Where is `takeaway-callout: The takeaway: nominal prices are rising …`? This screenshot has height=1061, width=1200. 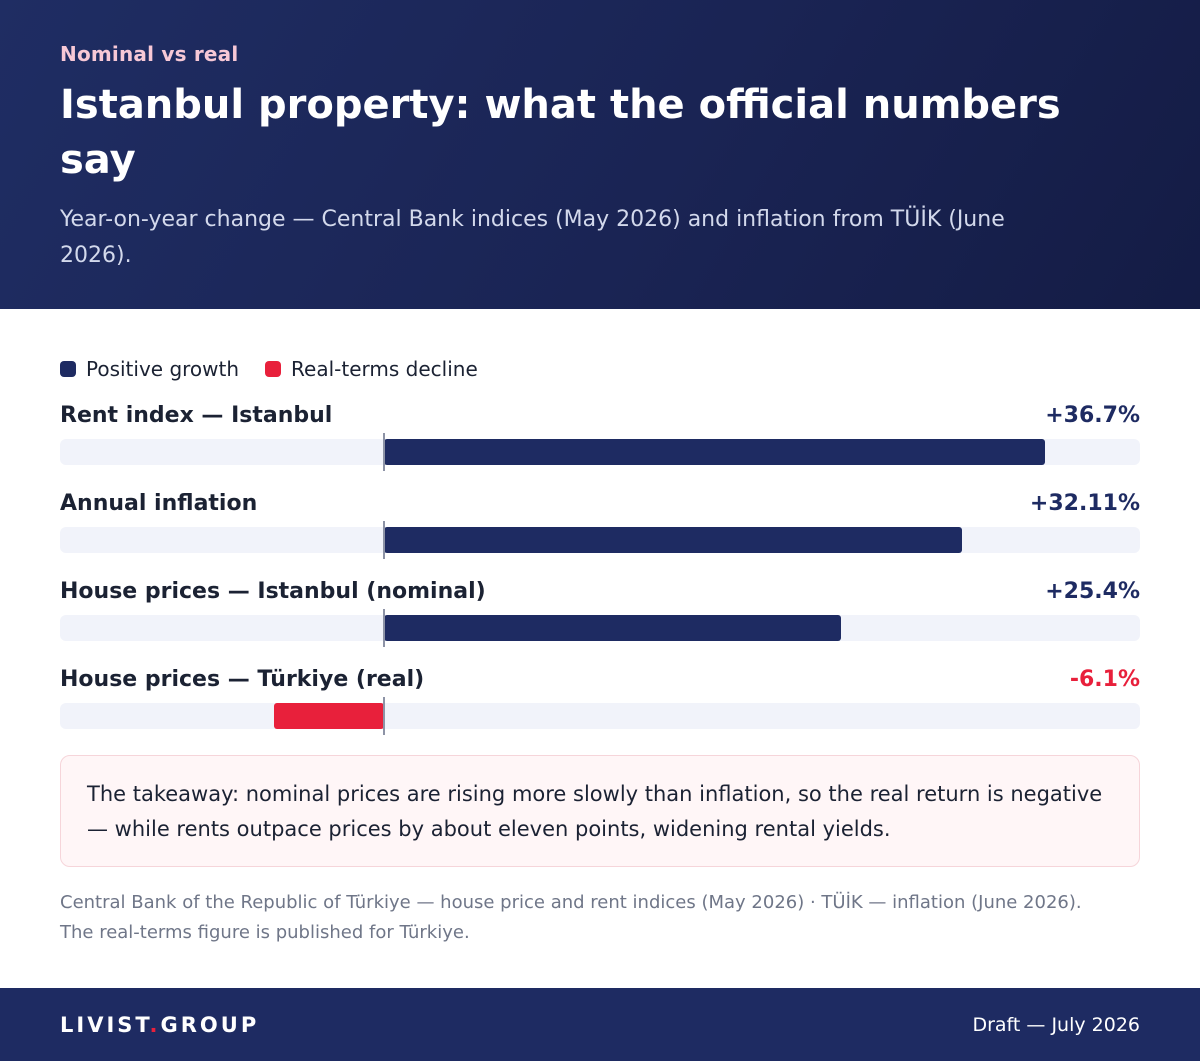
takeaway-callout: The takeaway: nominal prices are rising … is located at coordinates (600, 811).